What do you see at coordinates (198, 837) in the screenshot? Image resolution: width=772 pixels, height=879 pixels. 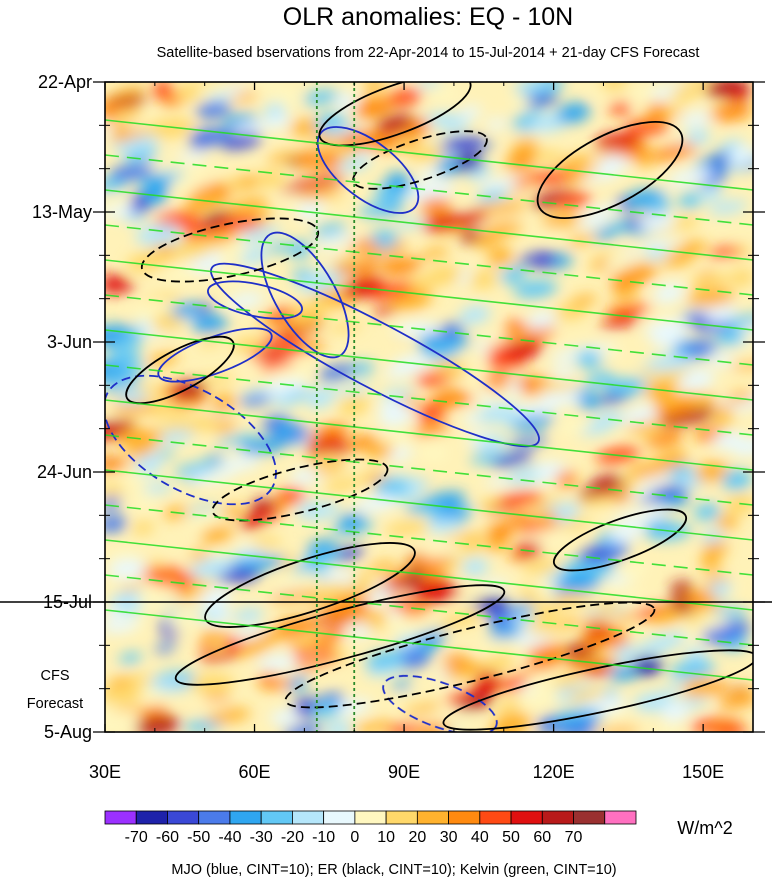 I see `colorbar-label: -50` at bounding box center [198, 837].